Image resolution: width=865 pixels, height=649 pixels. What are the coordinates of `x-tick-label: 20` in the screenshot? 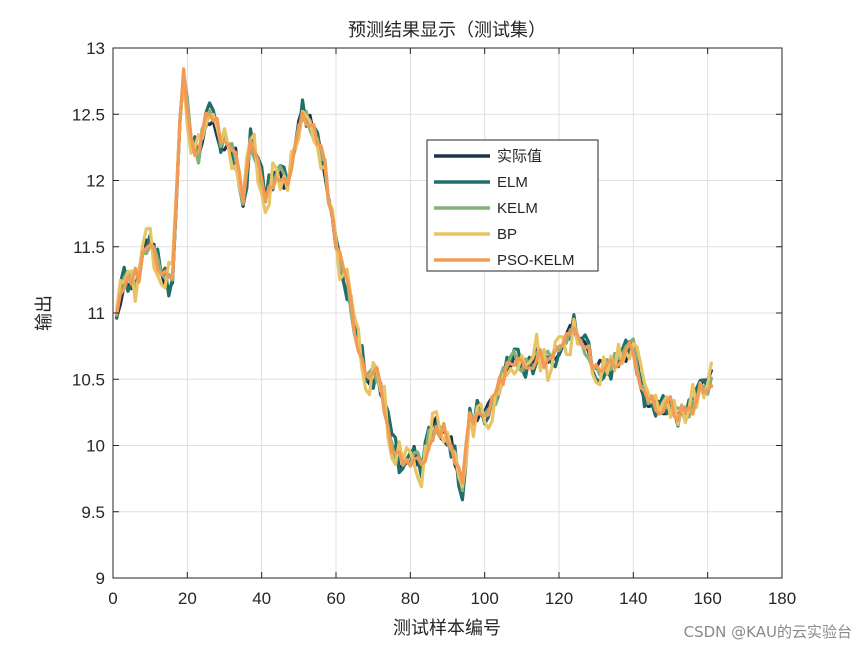 It's located at (187, 598).